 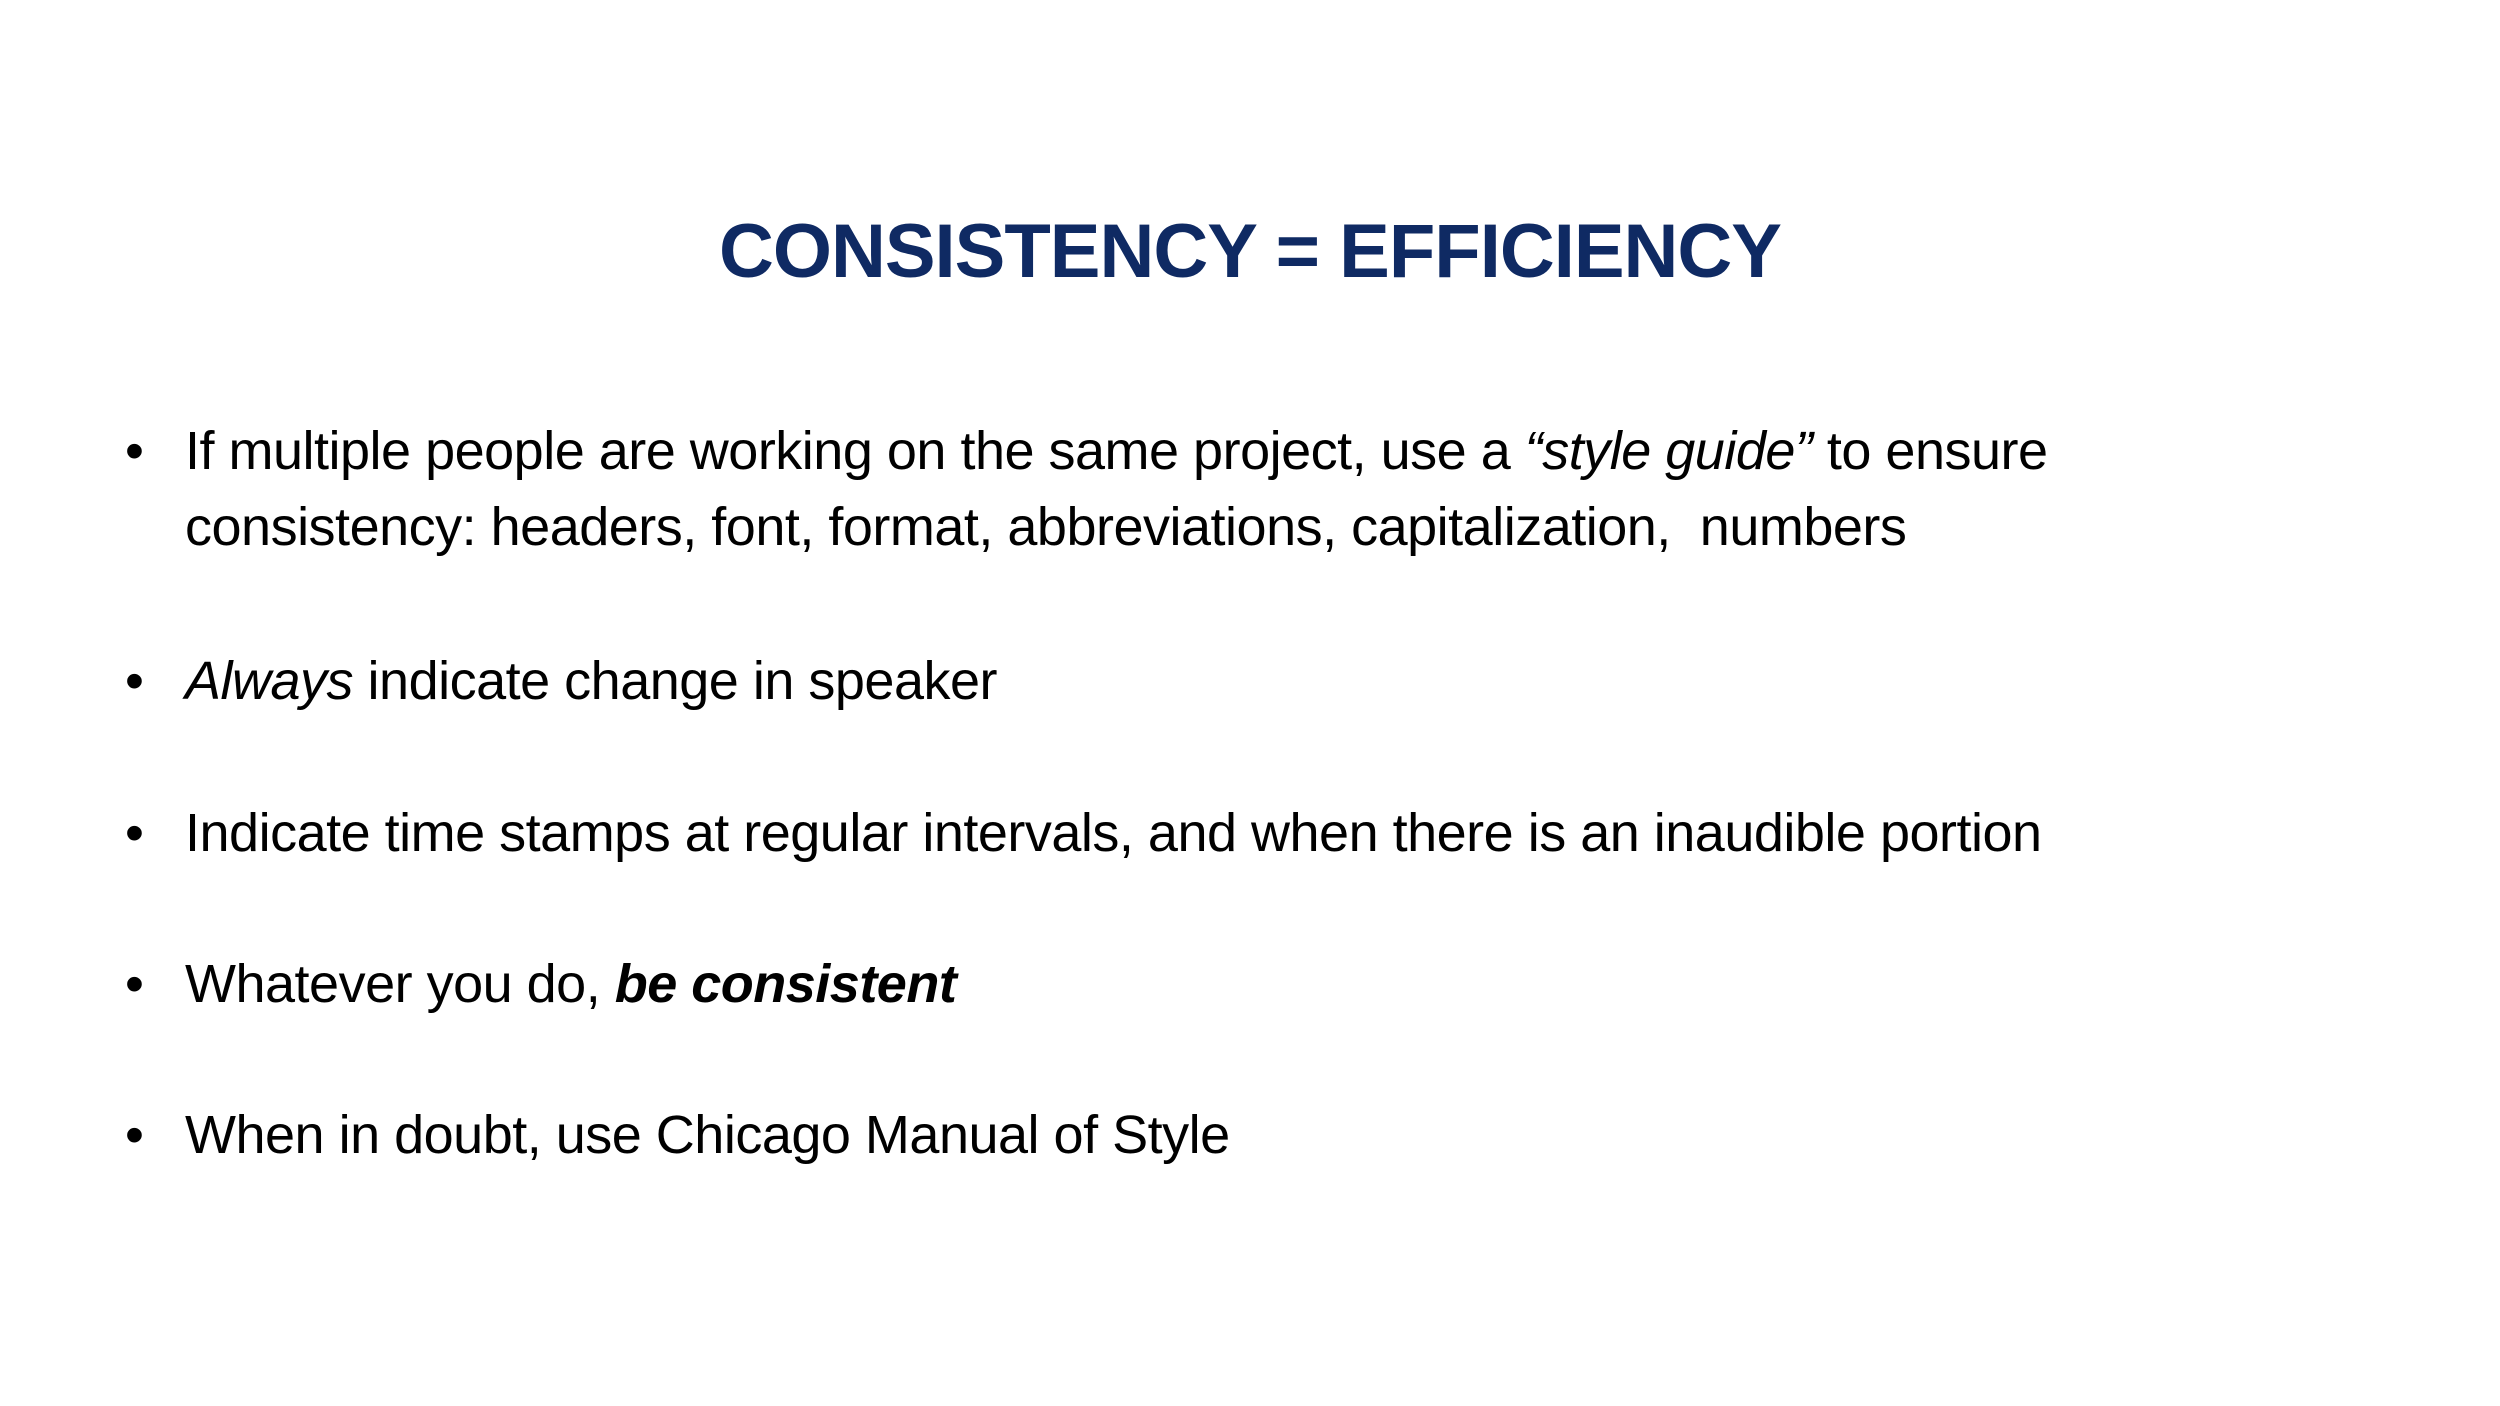 What do you see at coordinates (1230, 984) in the screenshot?
I see `bullet-item-be-consistent: • Whatever you do, be consistent` at bounding box center [1230, 984].